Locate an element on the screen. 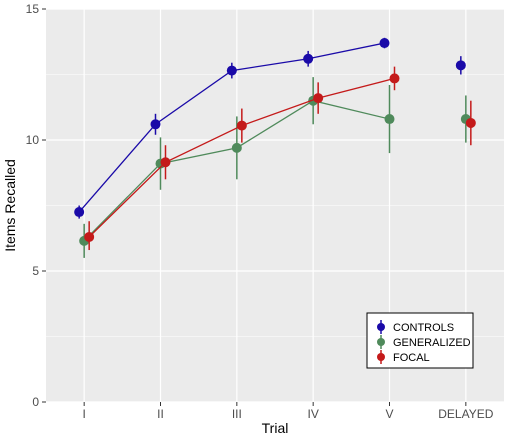 The width and height of the screenshot is (510, 439). x-axis-title: Trial is located at coordinates (275, 428).